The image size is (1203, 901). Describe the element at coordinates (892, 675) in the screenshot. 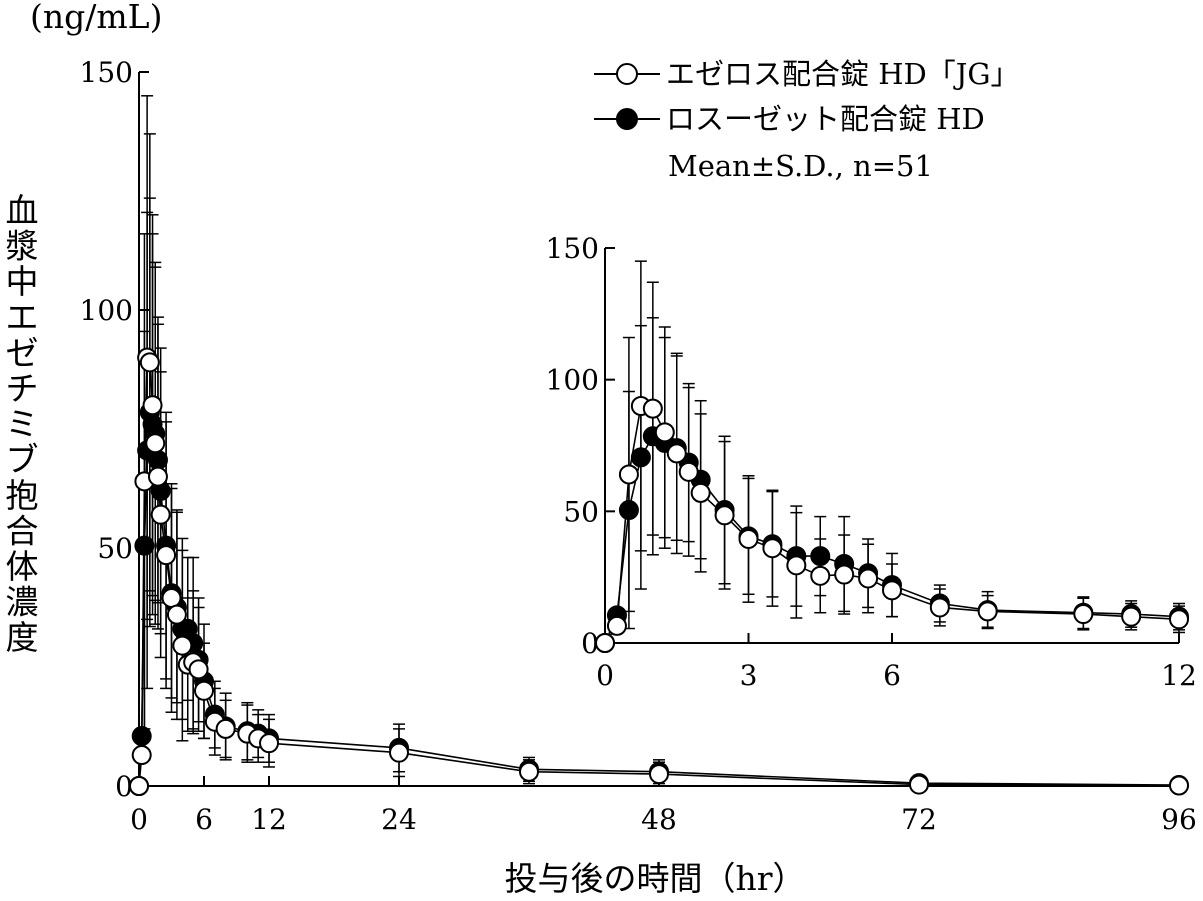

I see `inset-x-tick-label: 6` at that location.